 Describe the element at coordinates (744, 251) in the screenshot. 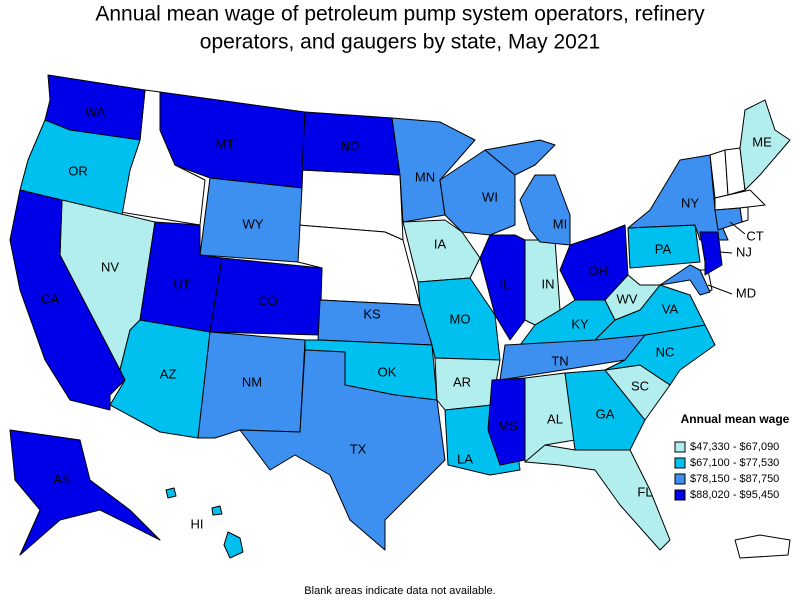

I see `state-label: NJ` at that location.